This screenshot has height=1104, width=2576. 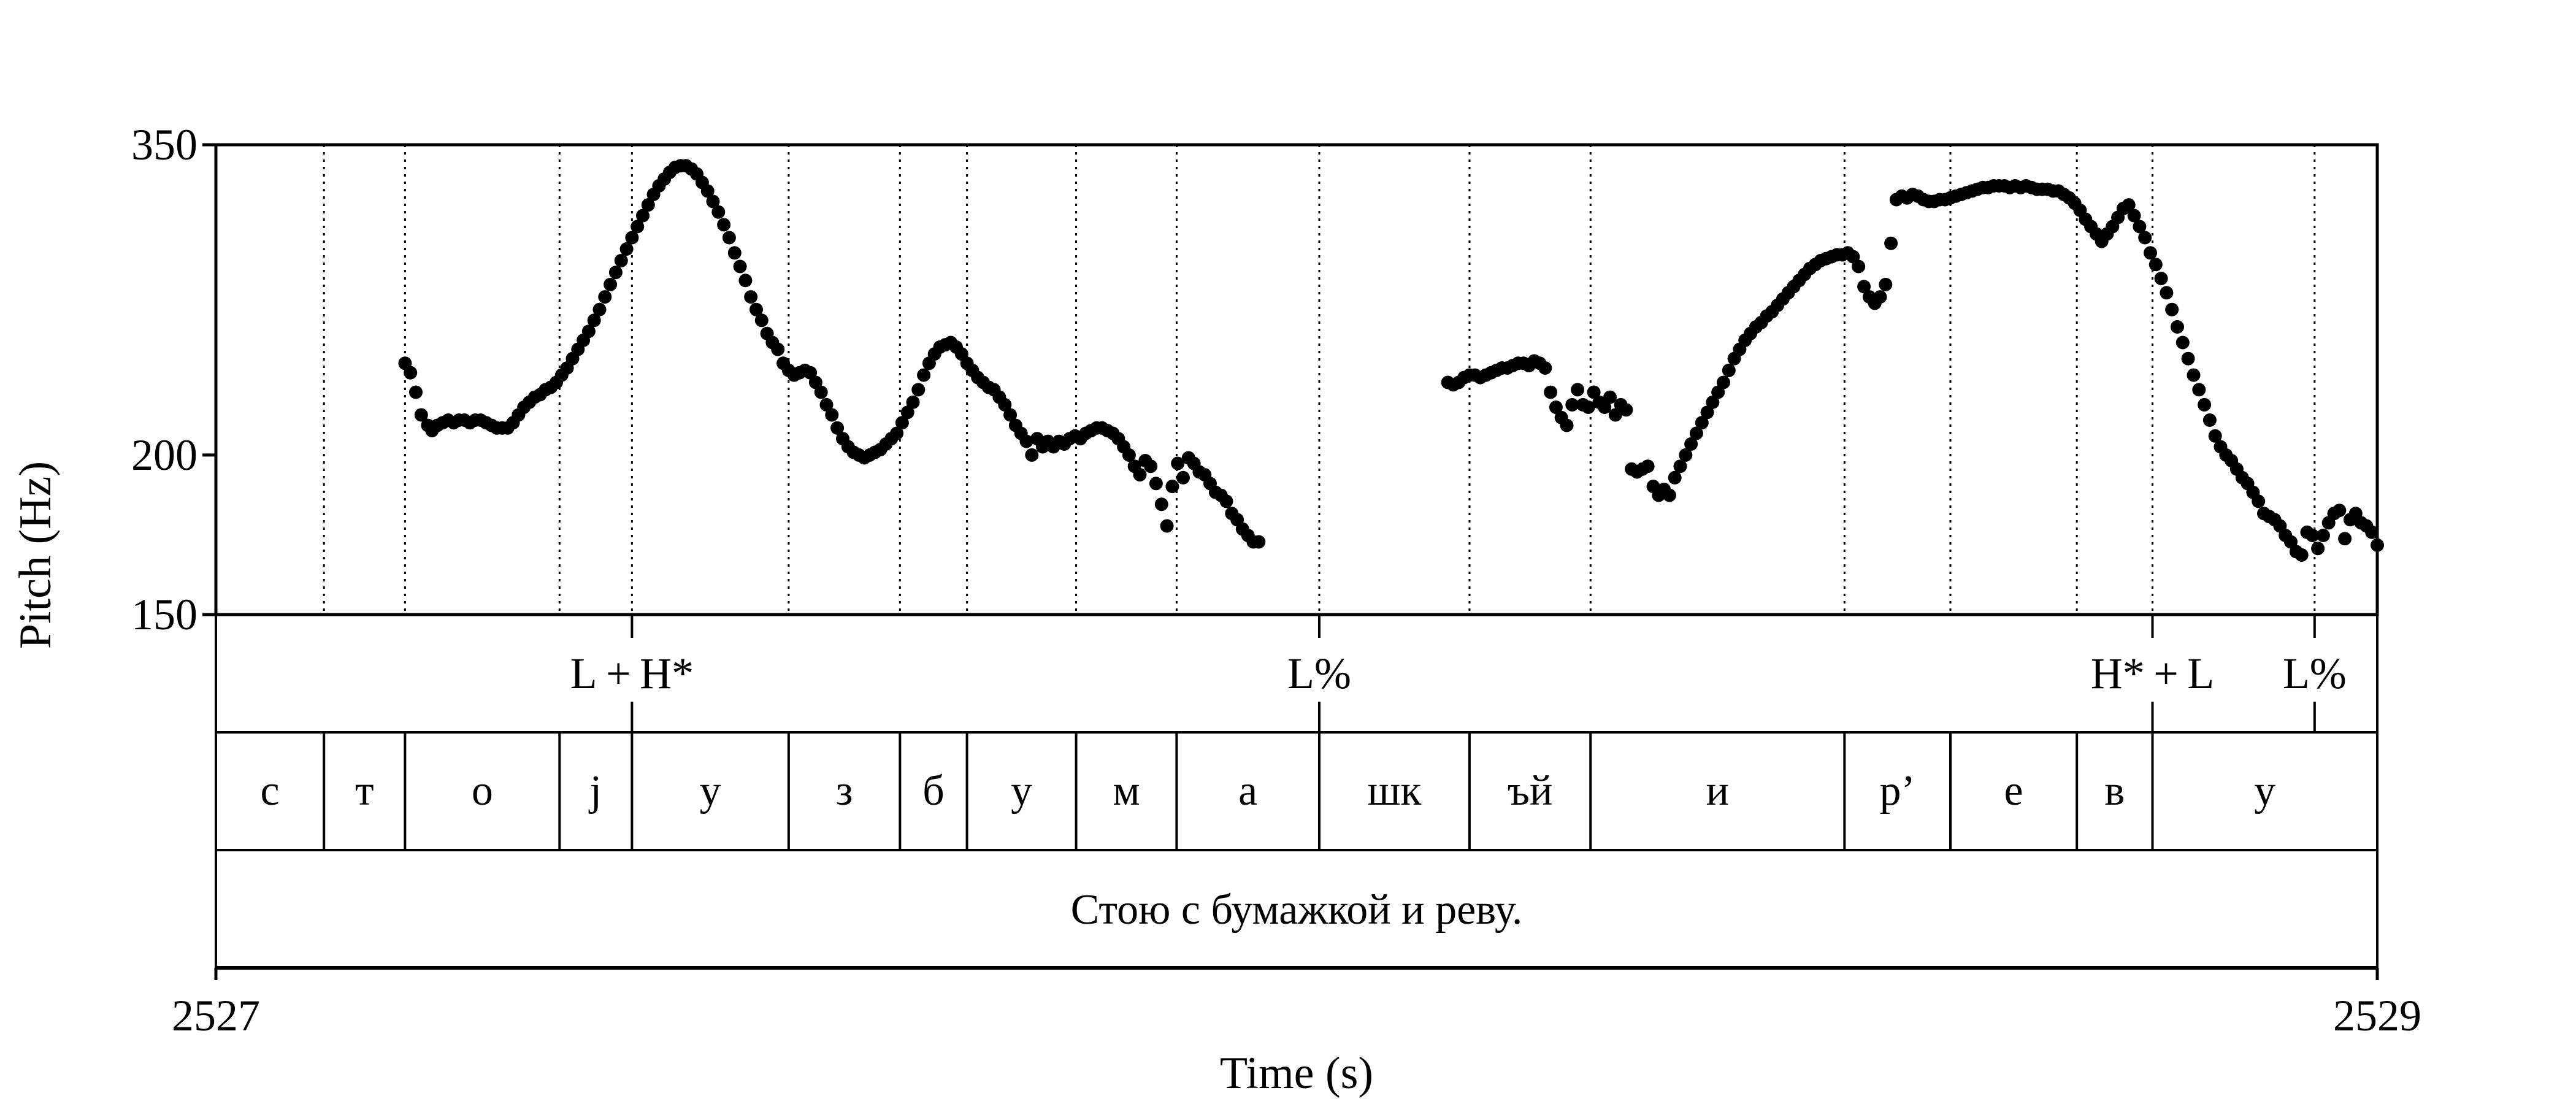 What do you see at coordinates (1296, 1032) in the screenshot?
I see `x-axis: 2527 2529 Time (s)` at bounding box center [1296, 1032].